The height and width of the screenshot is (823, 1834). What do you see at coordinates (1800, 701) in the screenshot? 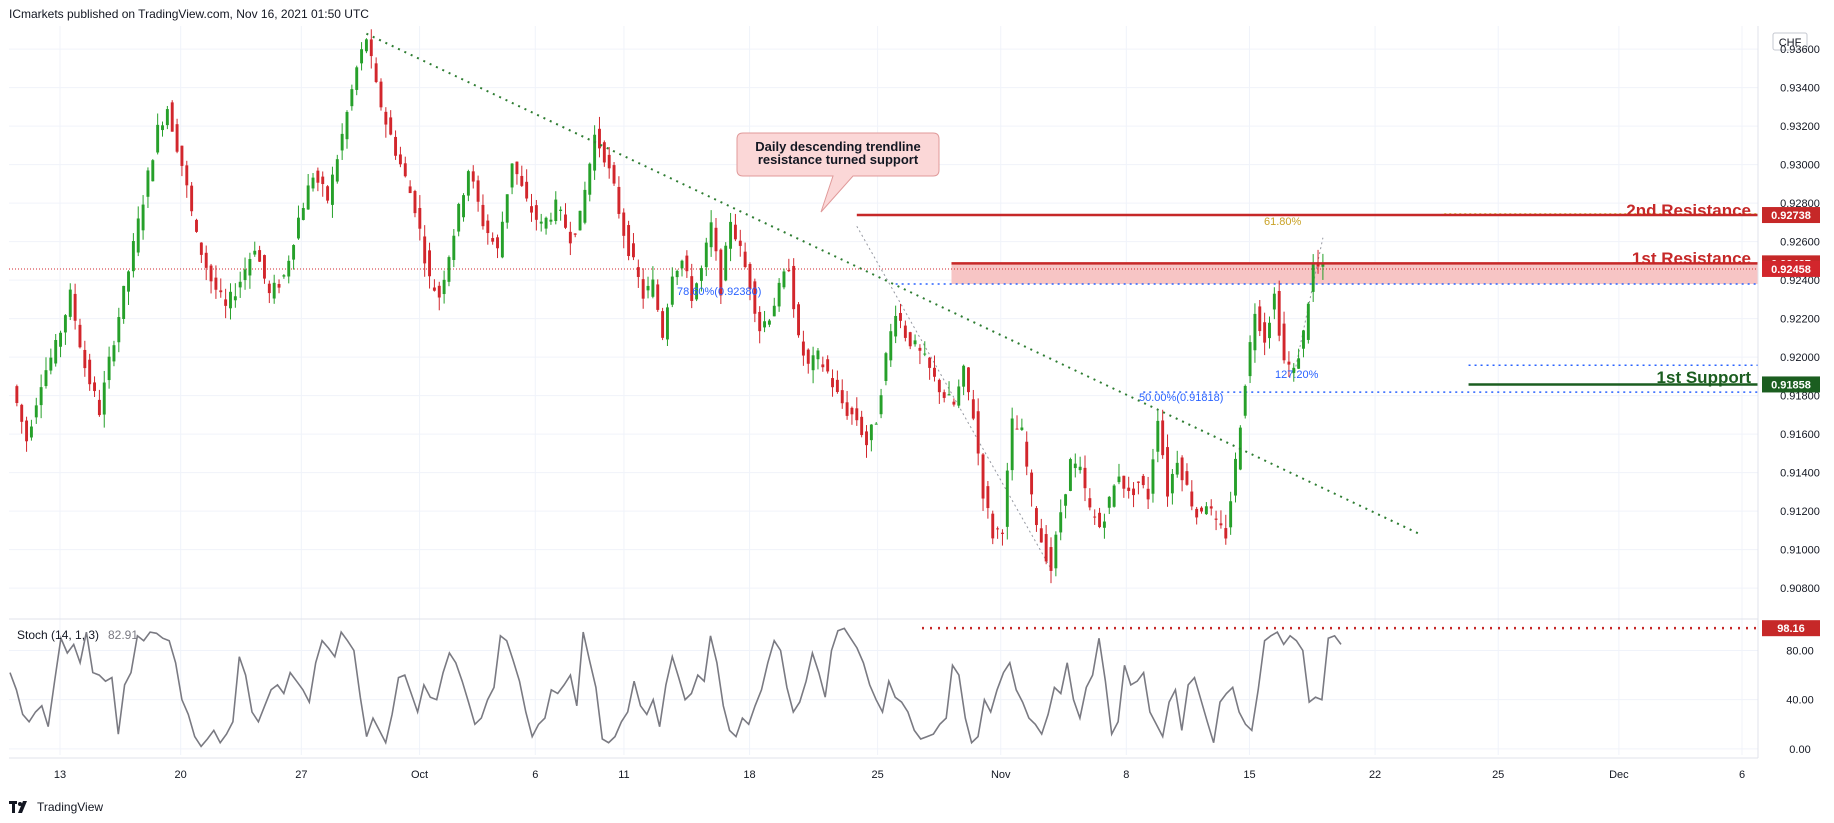
I see `stoch-axis: 80.00 40.00 0.00` at bounding box center [1800, 701].